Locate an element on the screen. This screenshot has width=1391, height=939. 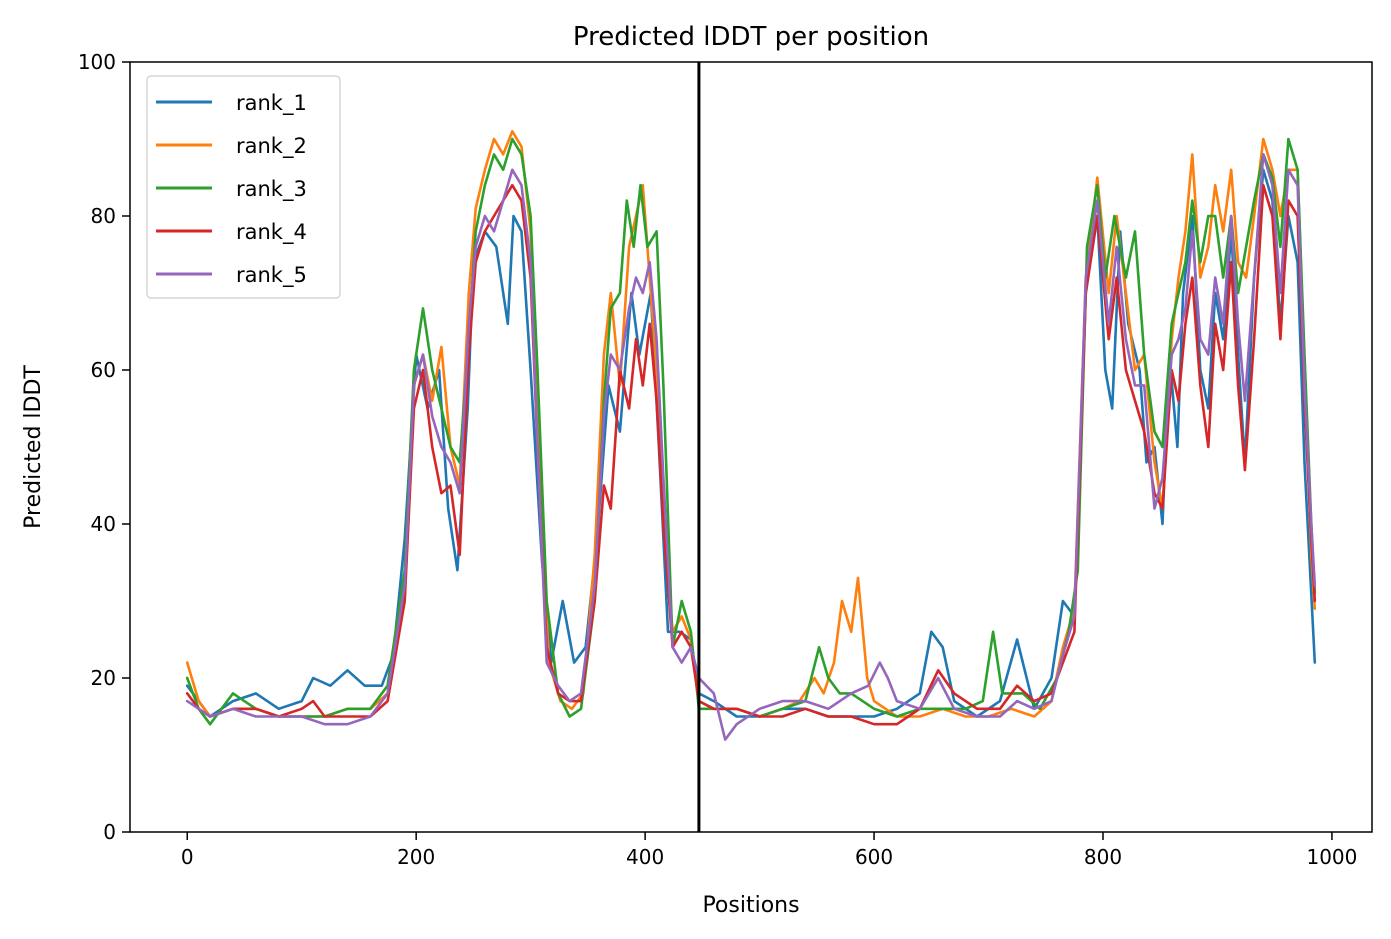
x-axis-title: Positions is located at coordinates (750, 905).